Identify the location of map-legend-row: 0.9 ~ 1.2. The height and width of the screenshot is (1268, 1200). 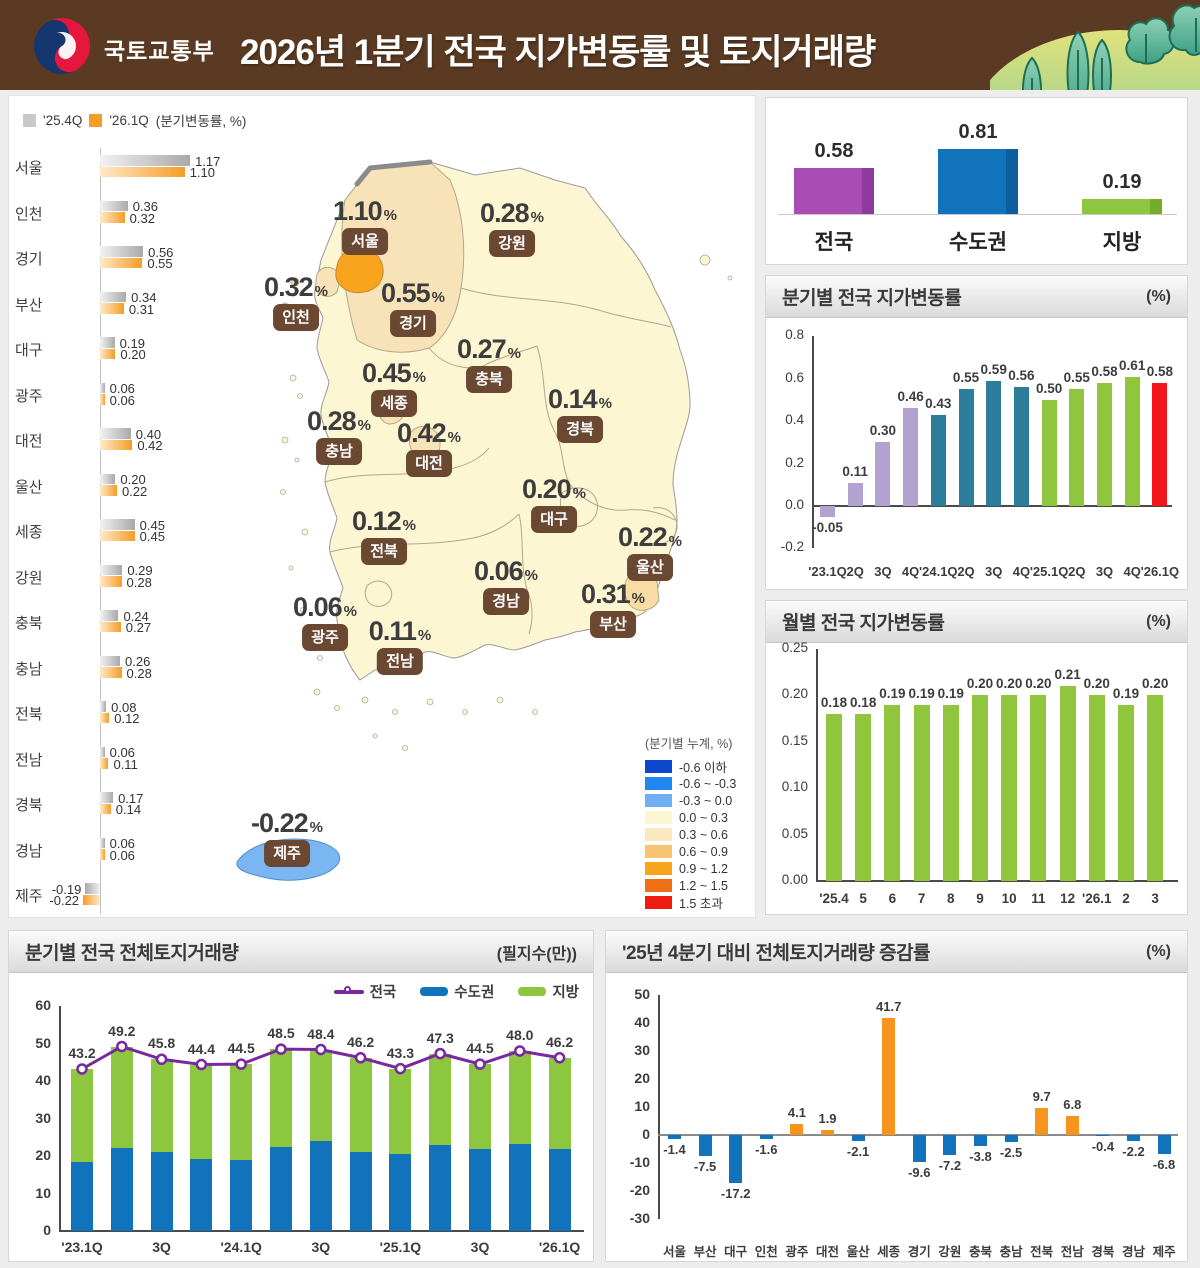
(705, 868).